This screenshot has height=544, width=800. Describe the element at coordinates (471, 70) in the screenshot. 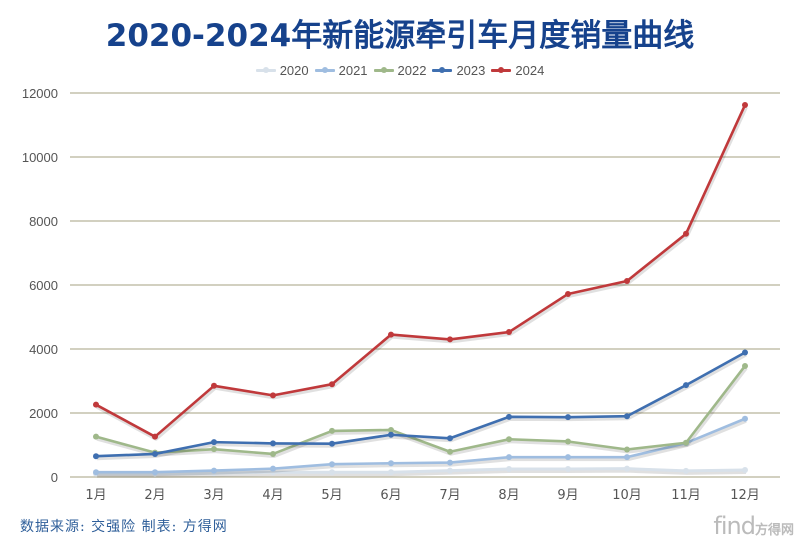

I see `legend-label: 2023` at that location.